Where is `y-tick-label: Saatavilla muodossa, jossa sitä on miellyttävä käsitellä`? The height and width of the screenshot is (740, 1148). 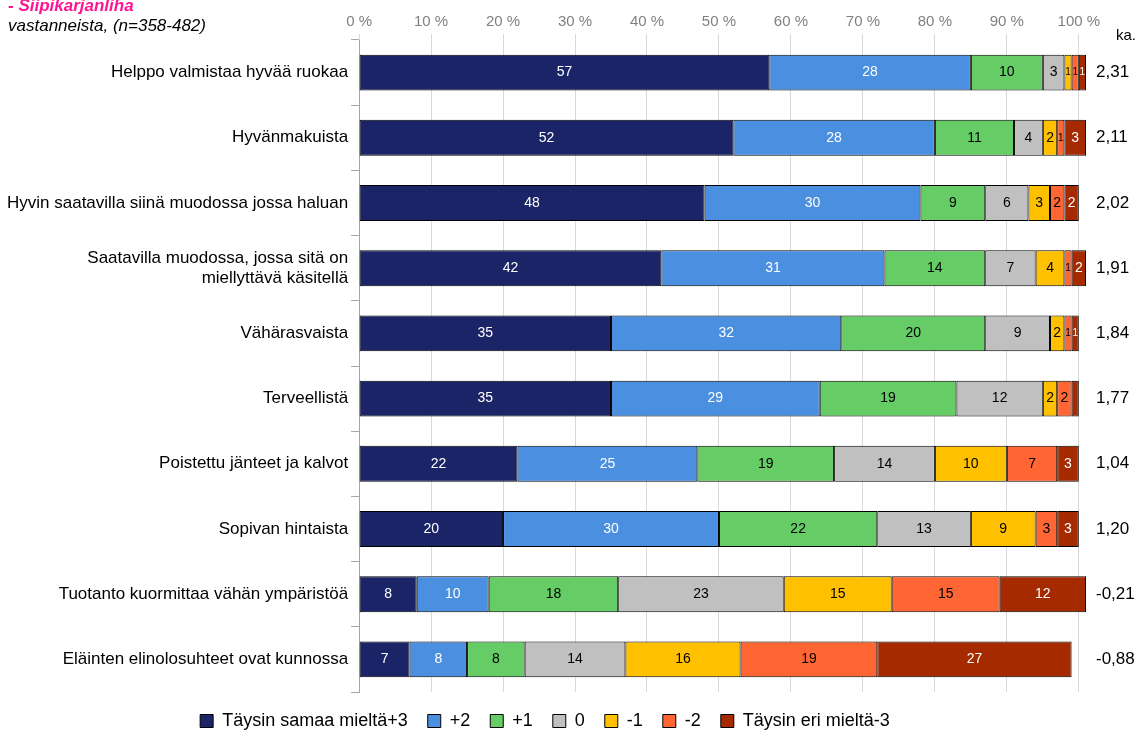
y-tick-label: Saatavilla muodossa, jossa sitä on miellyttävä käsitellä is located at coordinates (218, 267).